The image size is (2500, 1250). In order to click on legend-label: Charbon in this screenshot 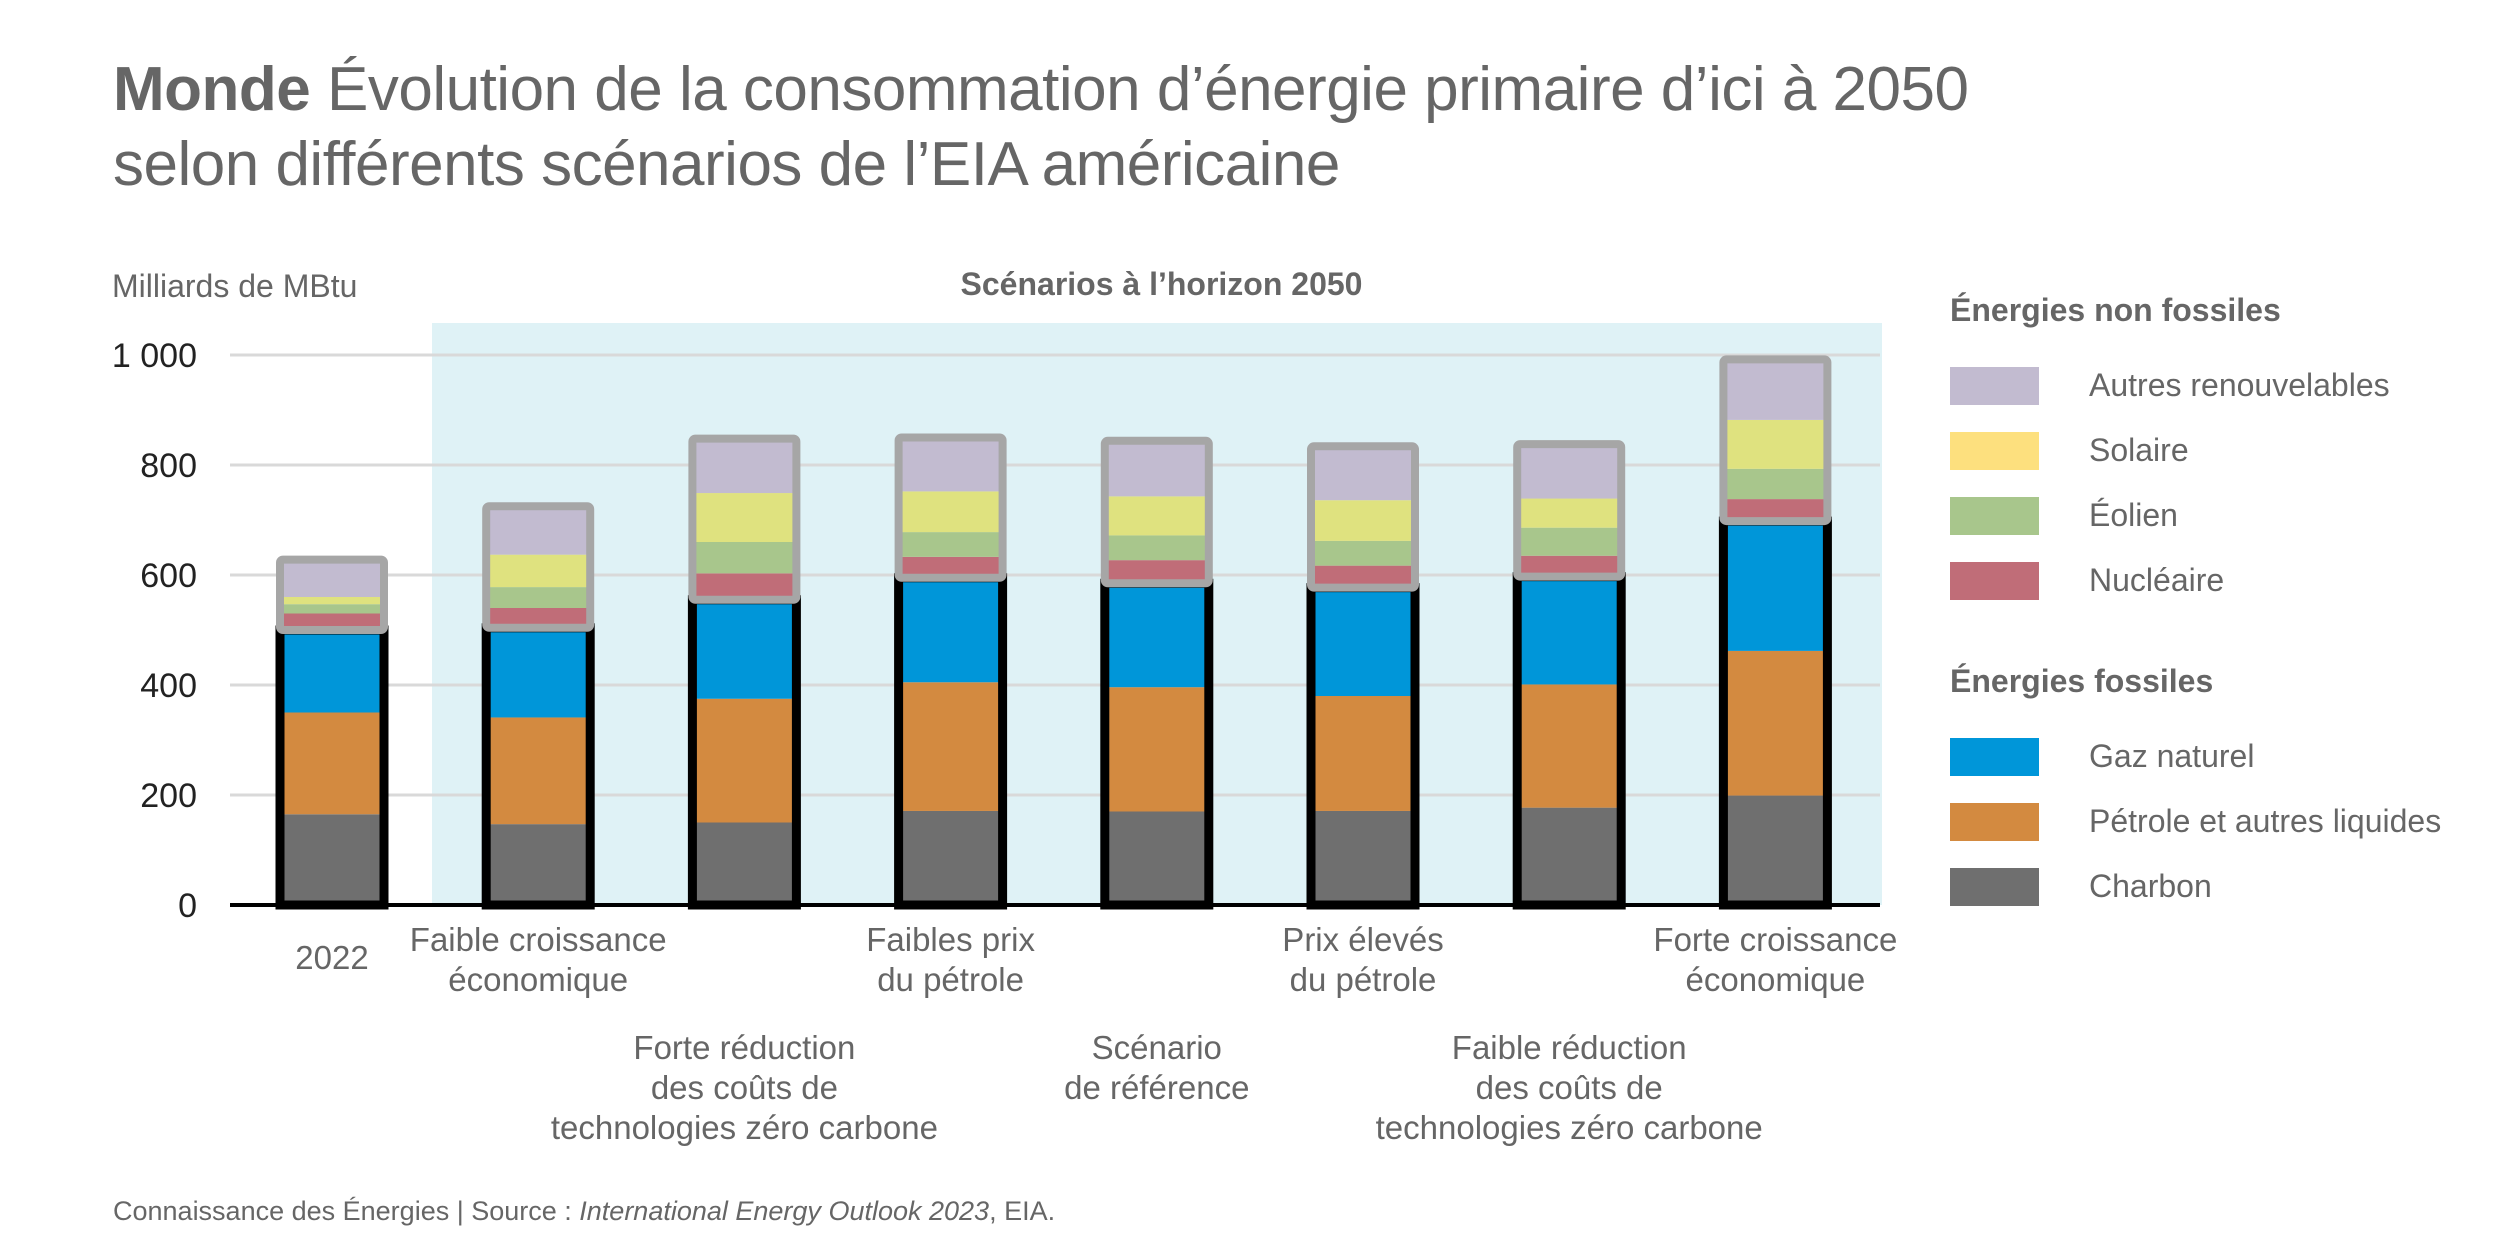, I will do `click(2150, 886)`.